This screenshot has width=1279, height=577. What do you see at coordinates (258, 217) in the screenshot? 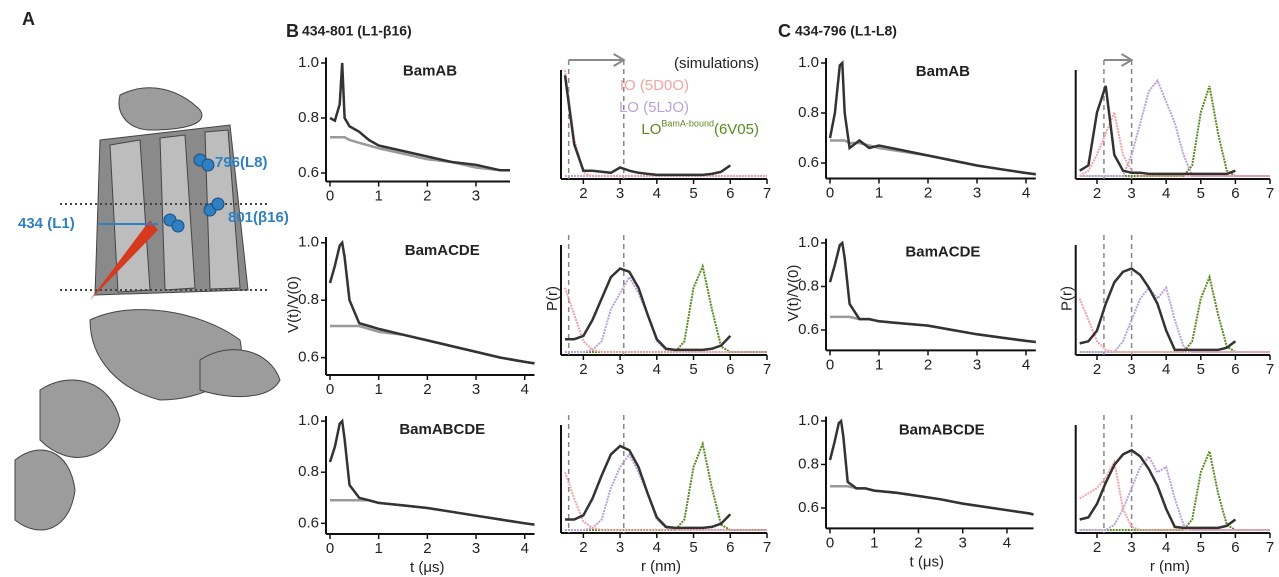
I see `annotation: 801(β16)` at bounding box center [258, 217].